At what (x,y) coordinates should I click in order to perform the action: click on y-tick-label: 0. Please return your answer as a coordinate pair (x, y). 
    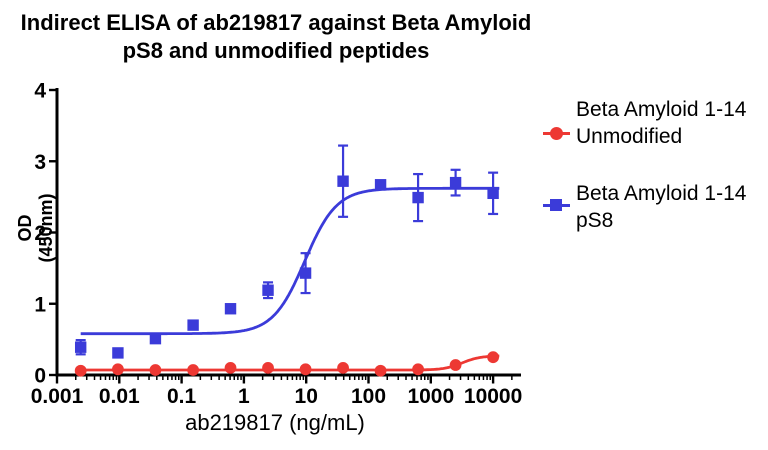
    Looking at the image, I should click on (40, 376).